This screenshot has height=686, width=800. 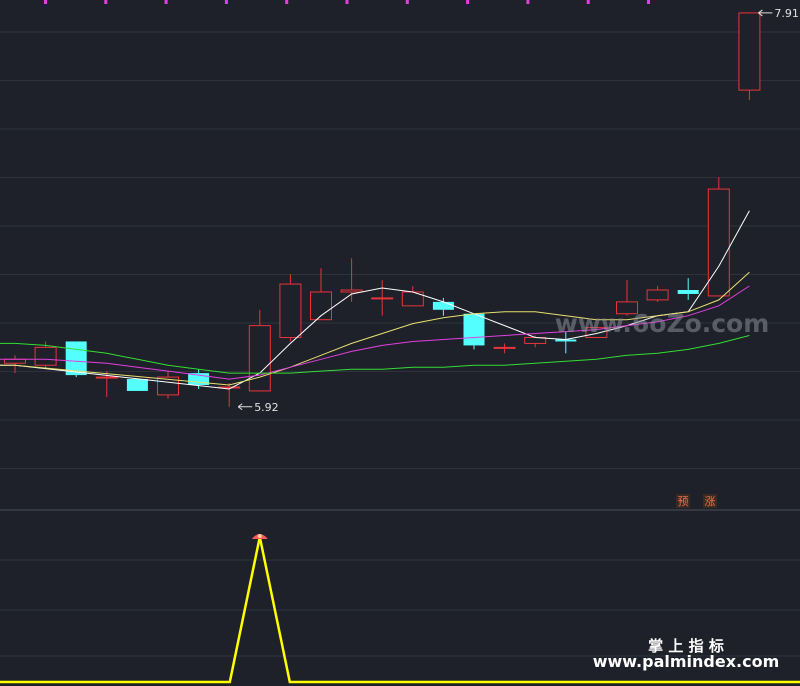 What do you see at coordinates (696, 501) in the screenshot?
I see `signal-badges: 预涨` at bounding box center [696, 501].